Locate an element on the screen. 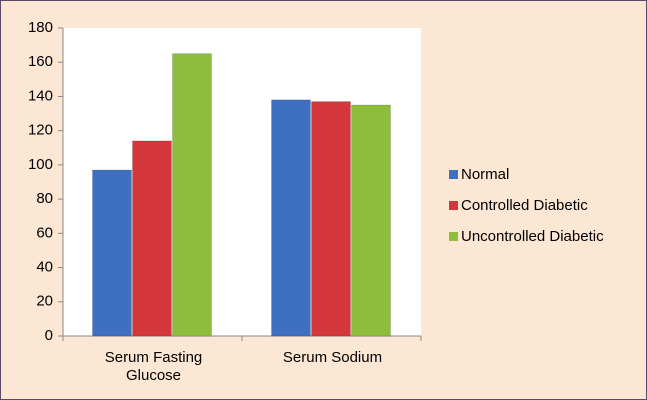  legend-label: Controlled Diabetic is located at coordinates (524, 205).